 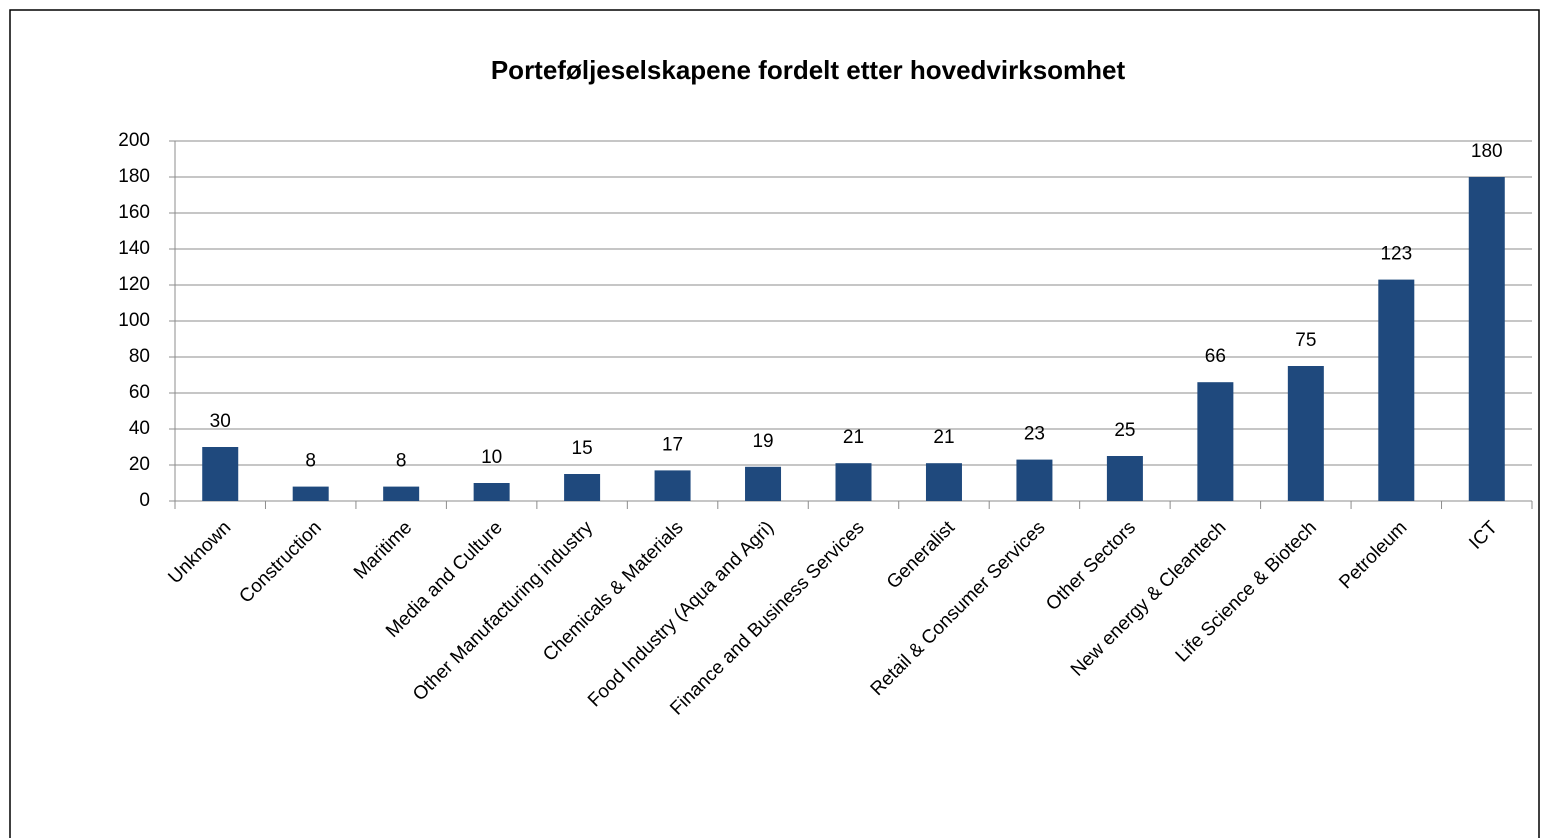 What do you see at coordinates (134, 176) in the screenshot?
I see `y-tick-label: 180` at bounding box center [134, 176].